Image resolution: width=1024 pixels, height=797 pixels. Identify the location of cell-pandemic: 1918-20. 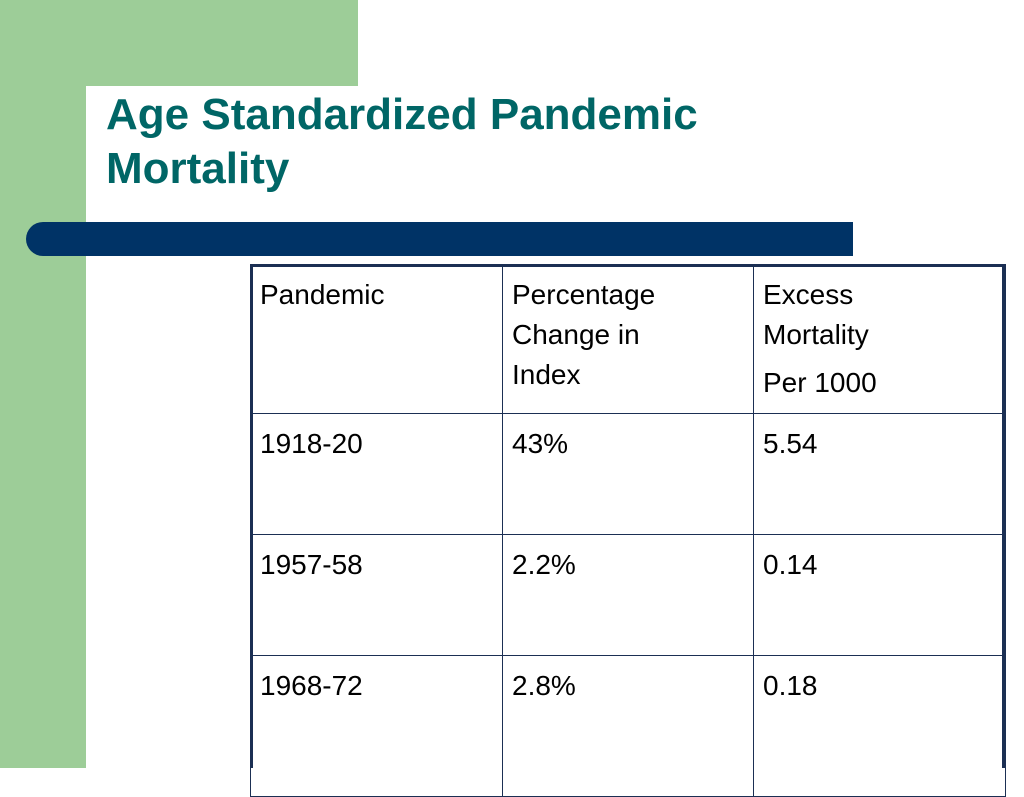
(376, 474).